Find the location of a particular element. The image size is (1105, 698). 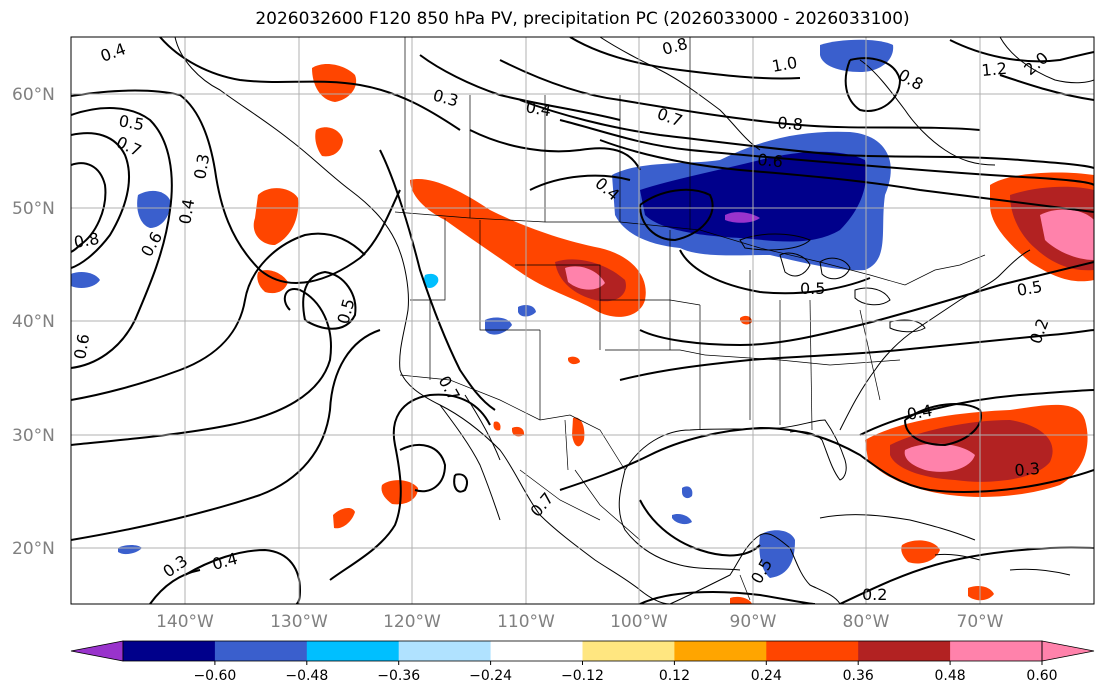

lon-tick-label: 140°W is located at coordinates (185, 622).